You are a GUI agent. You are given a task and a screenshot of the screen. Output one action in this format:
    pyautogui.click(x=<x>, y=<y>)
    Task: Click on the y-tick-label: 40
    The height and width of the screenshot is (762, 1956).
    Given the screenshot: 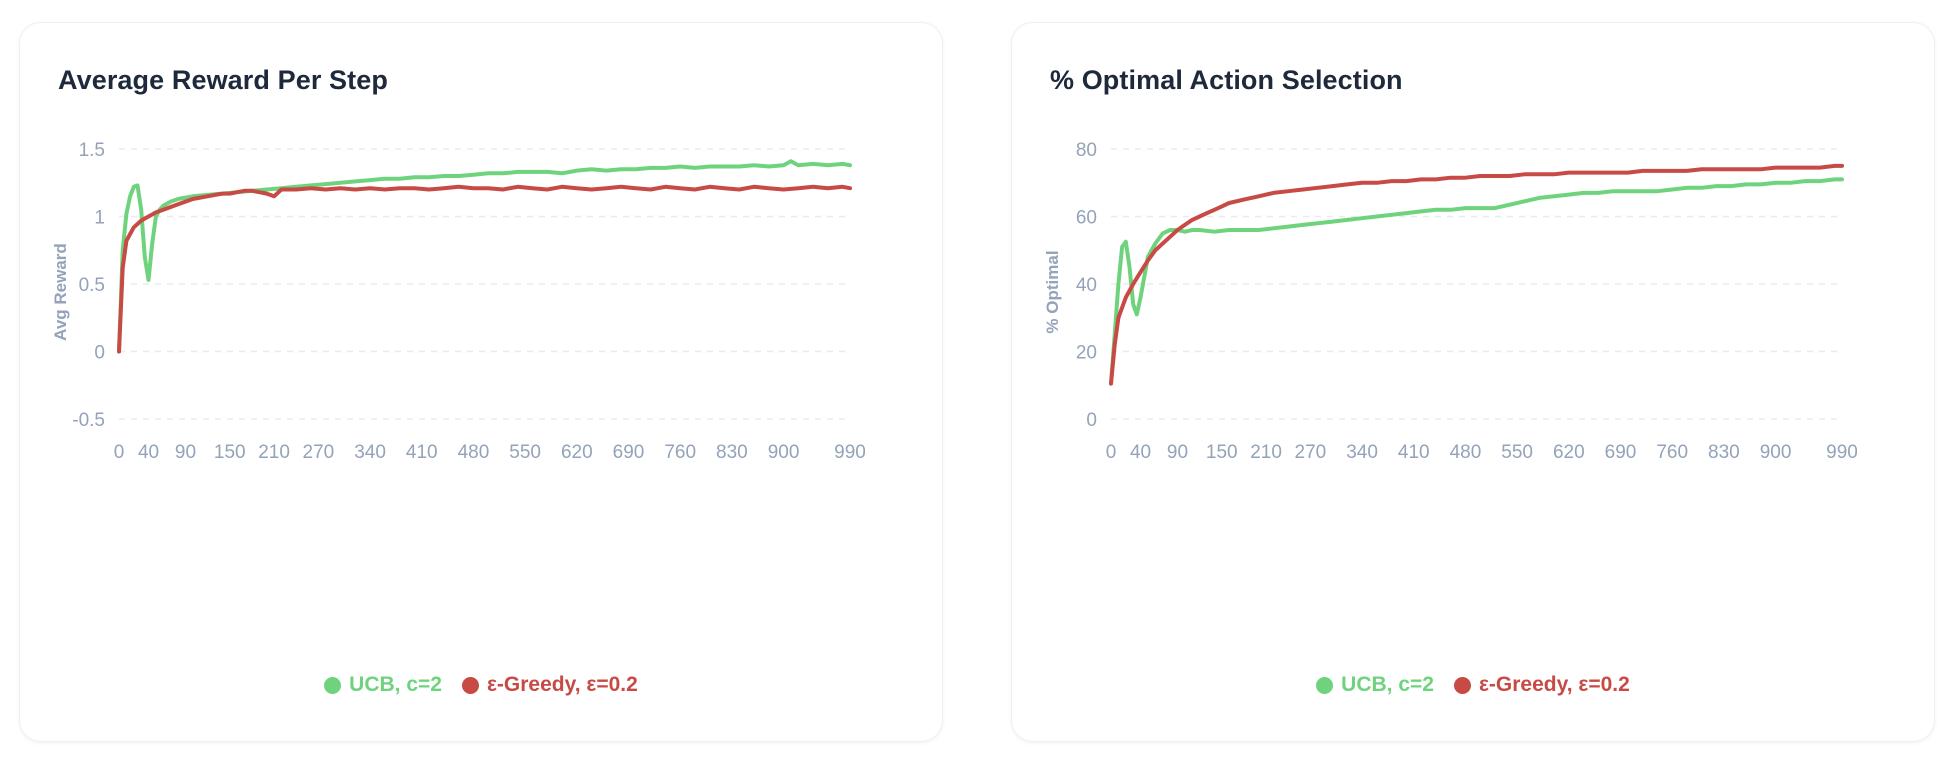 What is the action you would take?
    pyautogui.click(x=1086, y=285)
    